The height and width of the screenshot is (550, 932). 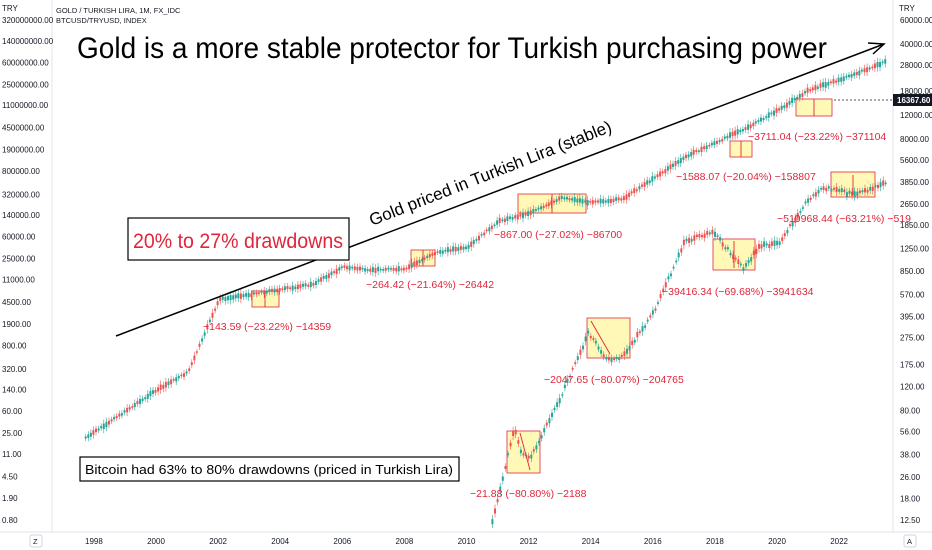 What do you see at coordinates (914, 225) in the screenshot?
I see `right-axis-tick: 1850.00` at bounding box center [914, 225].